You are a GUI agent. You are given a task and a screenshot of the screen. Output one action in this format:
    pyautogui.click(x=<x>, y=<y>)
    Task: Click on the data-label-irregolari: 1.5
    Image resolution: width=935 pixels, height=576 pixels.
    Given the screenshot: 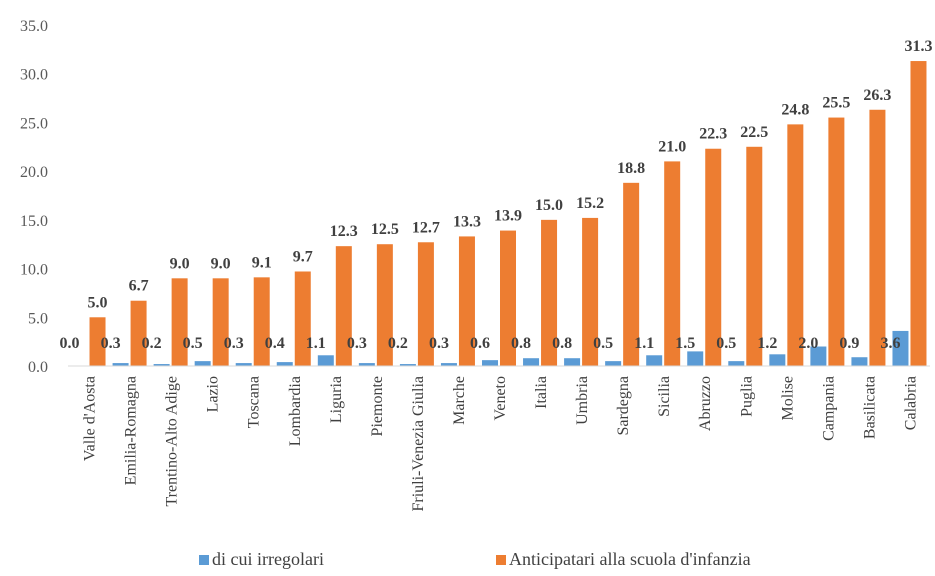 What is the action you would take?
    pyautogui.click(x=685, y=343)
    